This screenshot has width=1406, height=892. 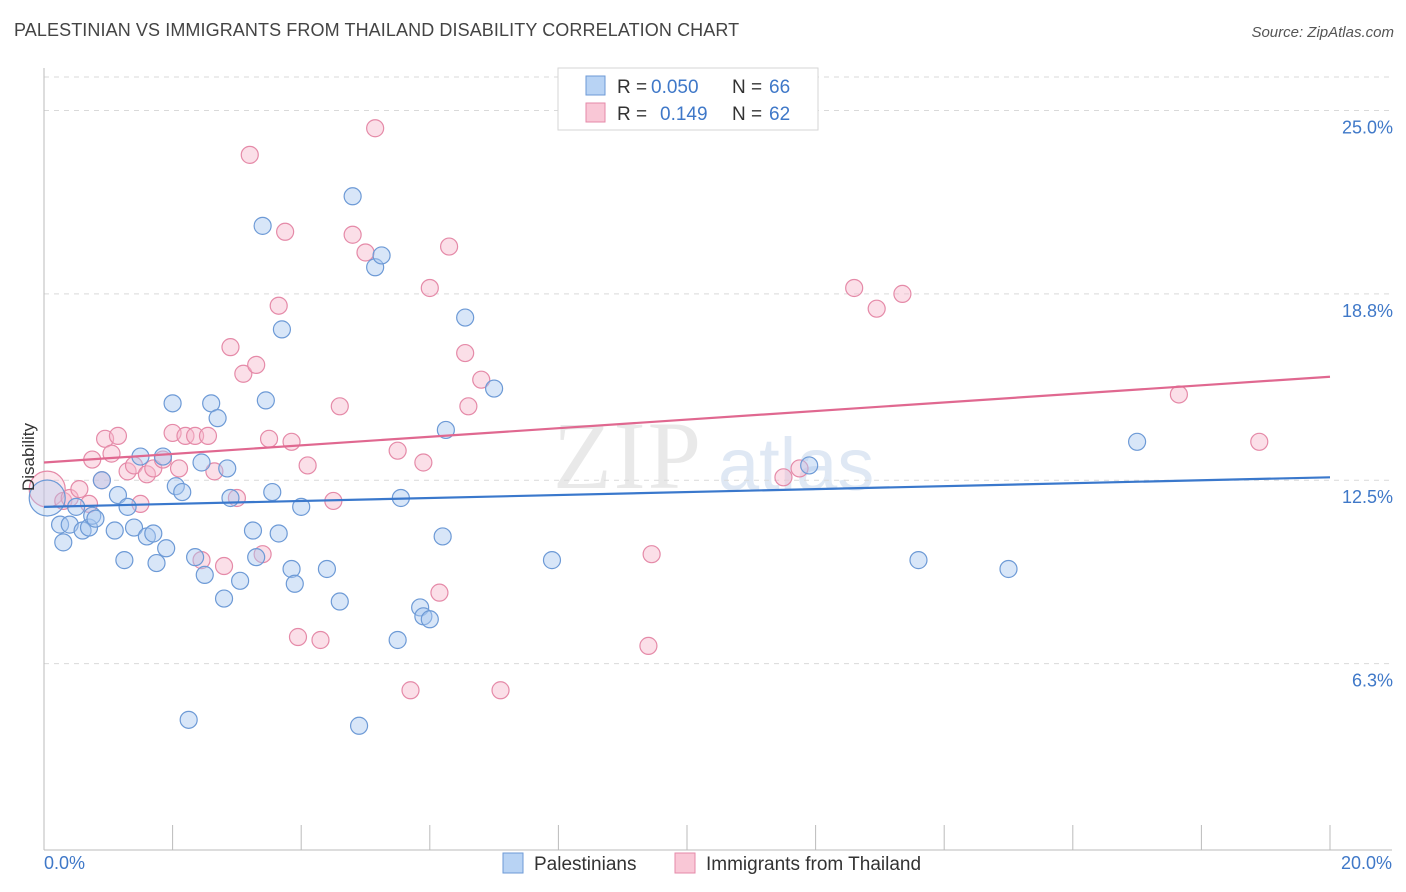 What do you see at coordinates (595, 85) in the screenshot?
I see `legend-swatch-blue` at bounding box center [595, 85].